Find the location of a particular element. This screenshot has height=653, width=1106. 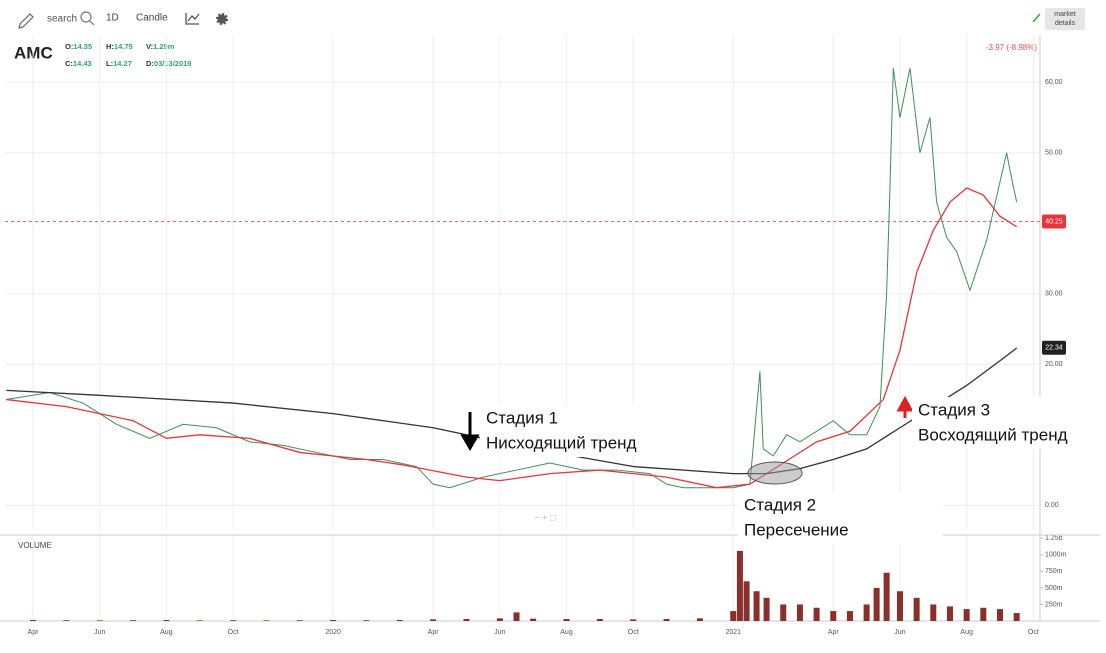

ma-tag is located at coordinates (1054, 347).